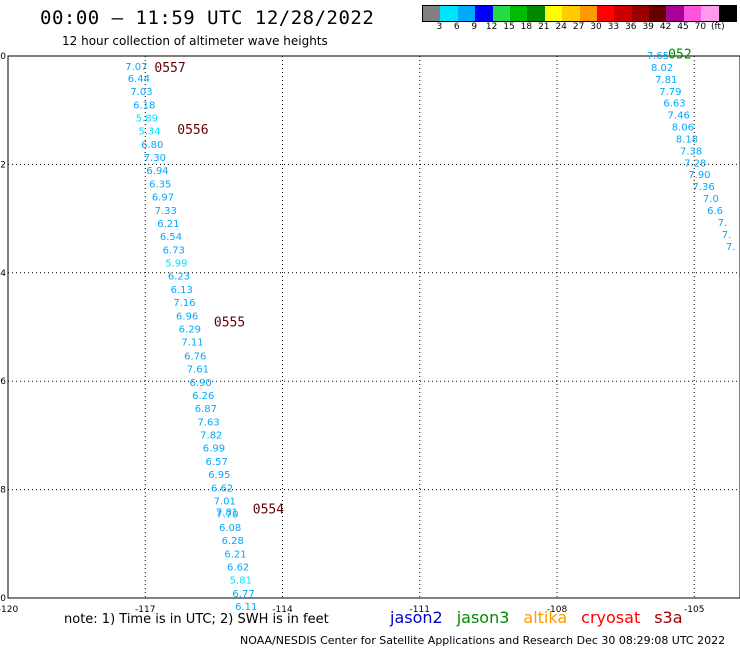  What do you see at coordinates (658, 56) in the screenshot?
I see `wave-height-value: 7.65` at bounding box center [658, 56].